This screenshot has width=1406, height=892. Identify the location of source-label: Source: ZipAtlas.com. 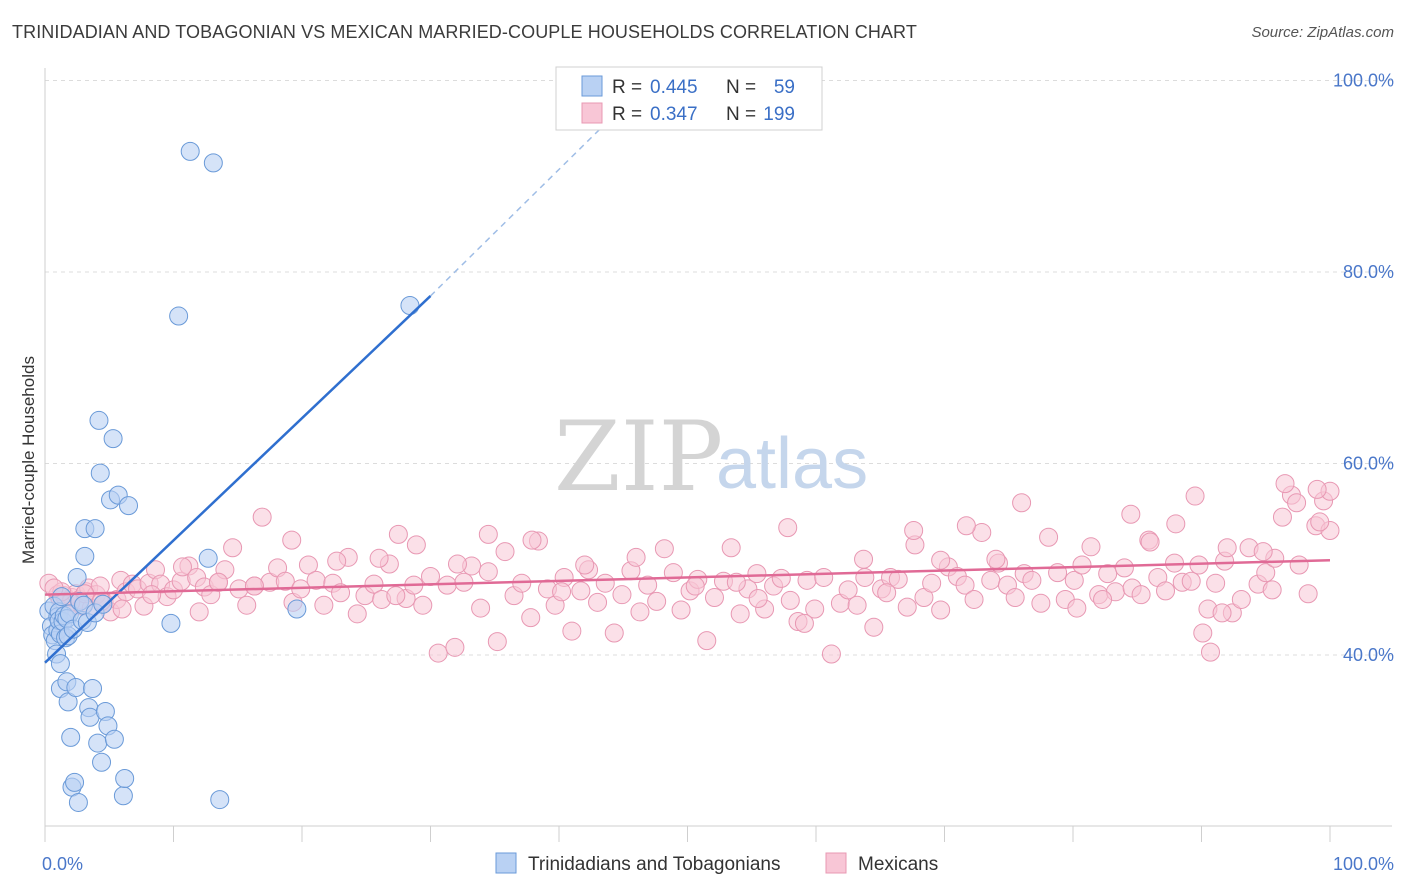
(1322, 32).